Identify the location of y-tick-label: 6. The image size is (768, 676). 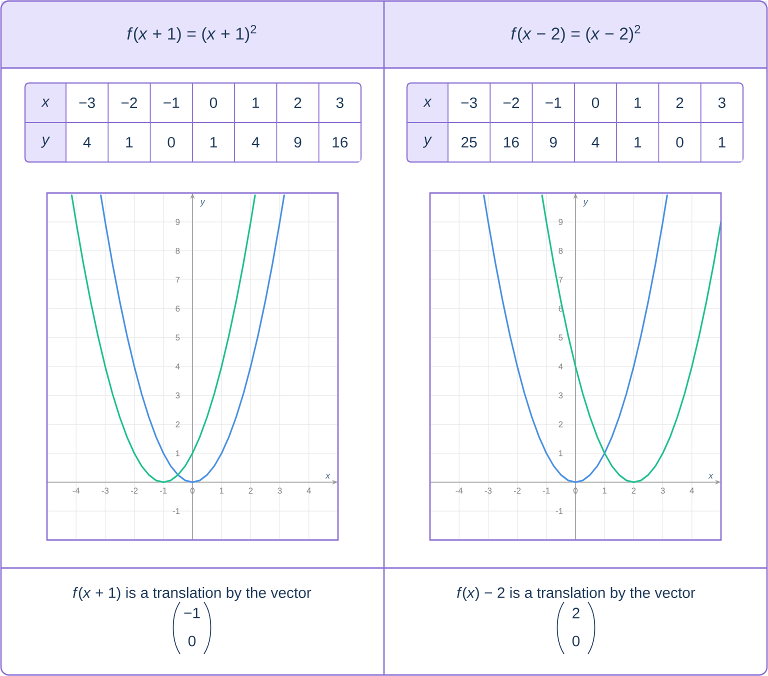
(178, 309).